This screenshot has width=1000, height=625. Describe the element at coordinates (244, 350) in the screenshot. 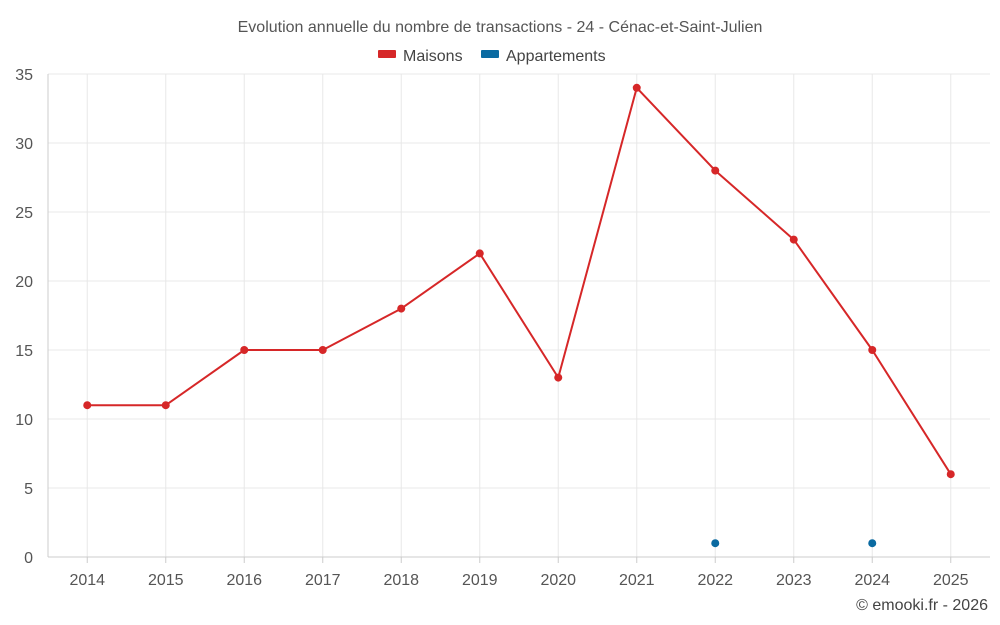

I see `data-point-maisons-2016` at that location.